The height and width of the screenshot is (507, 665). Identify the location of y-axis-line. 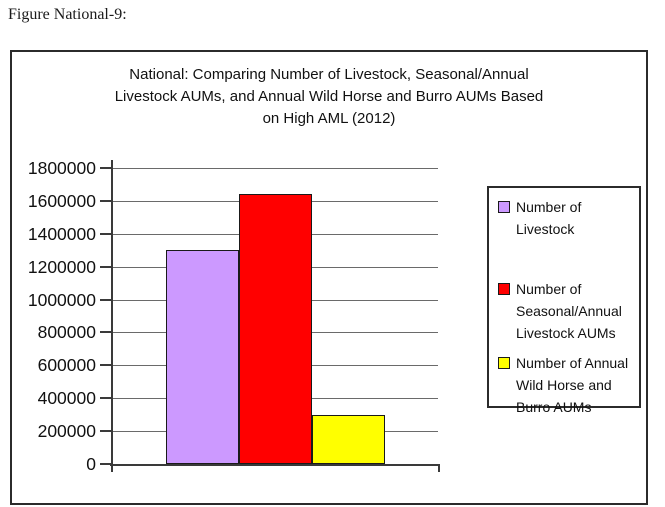
(112, 313).